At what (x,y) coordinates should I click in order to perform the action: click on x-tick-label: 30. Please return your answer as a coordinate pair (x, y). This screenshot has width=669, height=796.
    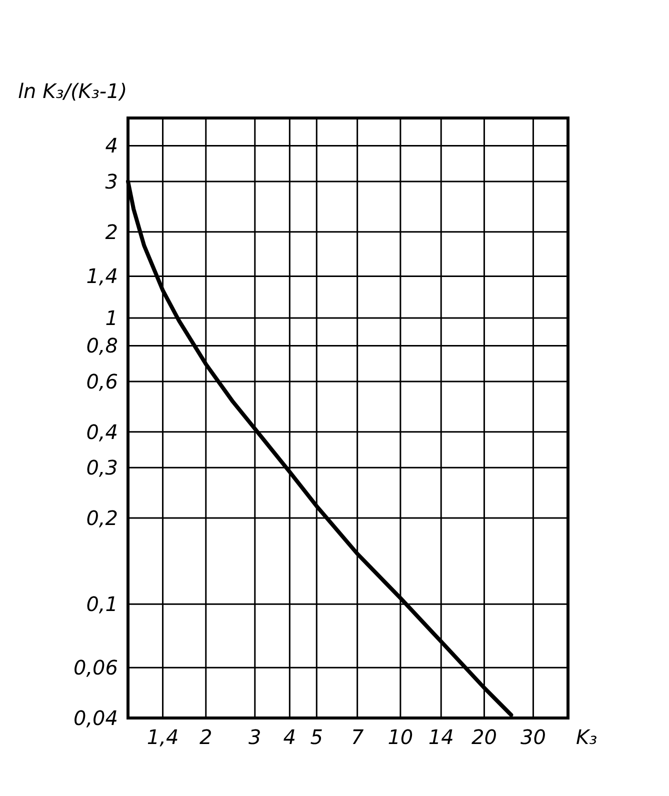
    Looking at the image, I should click on (533, 737).